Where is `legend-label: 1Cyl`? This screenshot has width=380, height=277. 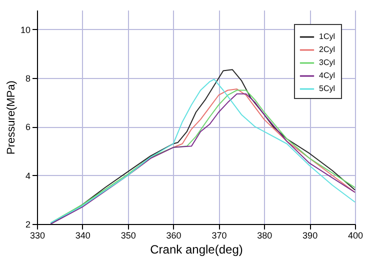
legend-label: 1Cyl is located at coordinates (327, 36).